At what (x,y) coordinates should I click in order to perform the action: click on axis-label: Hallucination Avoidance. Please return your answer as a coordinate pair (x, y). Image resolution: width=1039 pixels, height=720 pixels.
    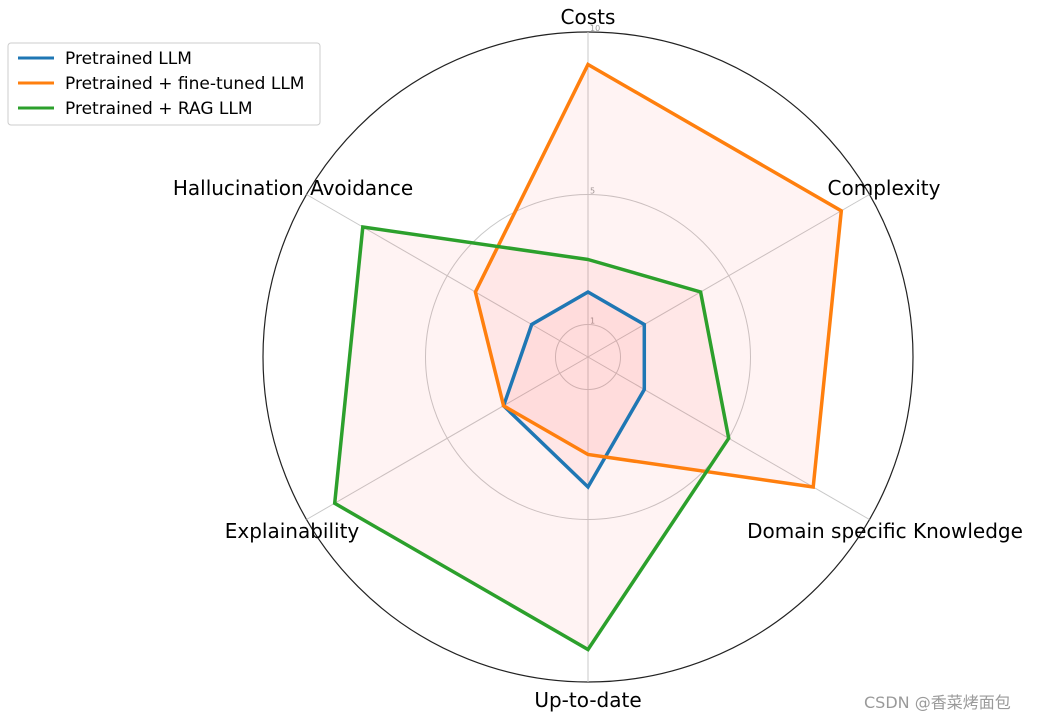
    Looking at the image, I should click on (293, 188).